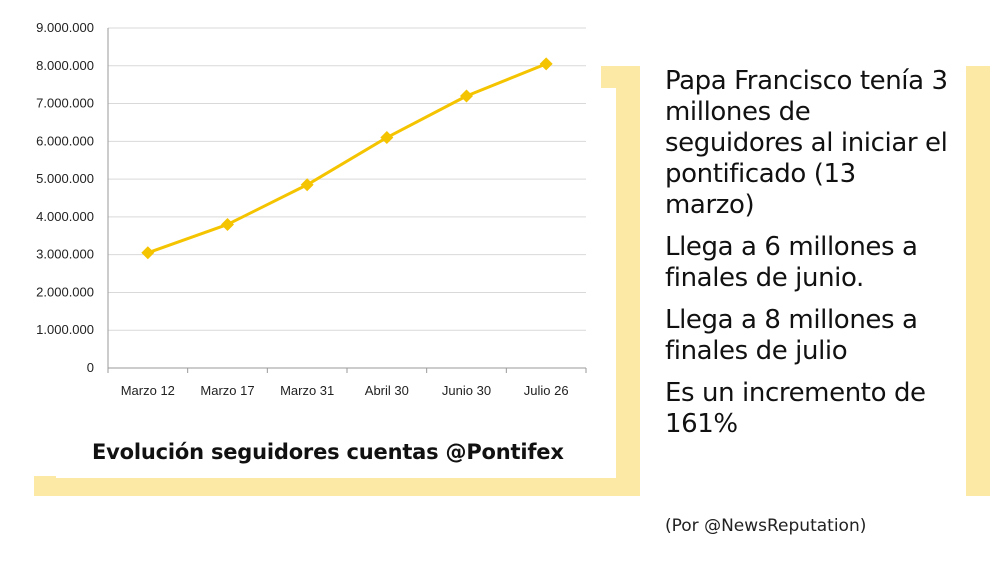 The image size is (990, 573). I want to click on y-tick-label: 8.000.000, so click(65, 65).